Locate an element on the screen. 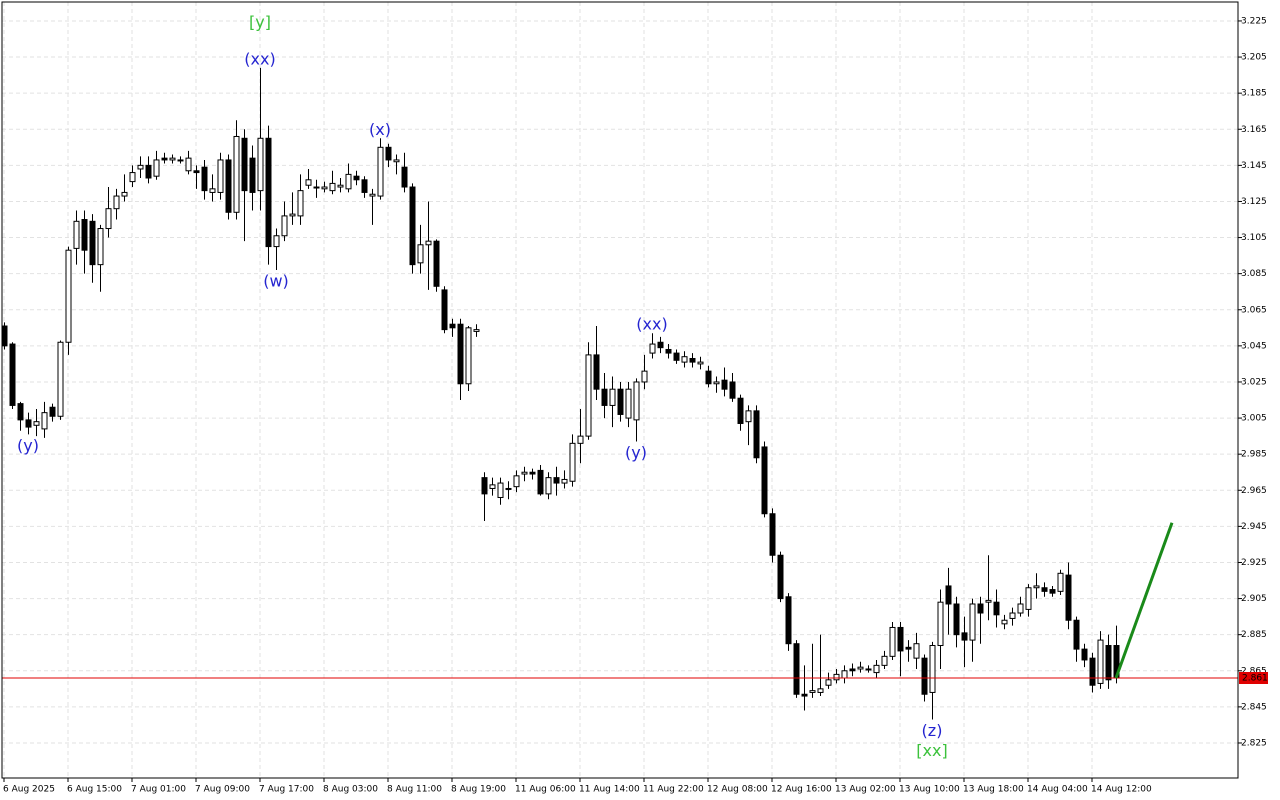  y-tick-label: 3.165 is located at coordinates (1254, 130).